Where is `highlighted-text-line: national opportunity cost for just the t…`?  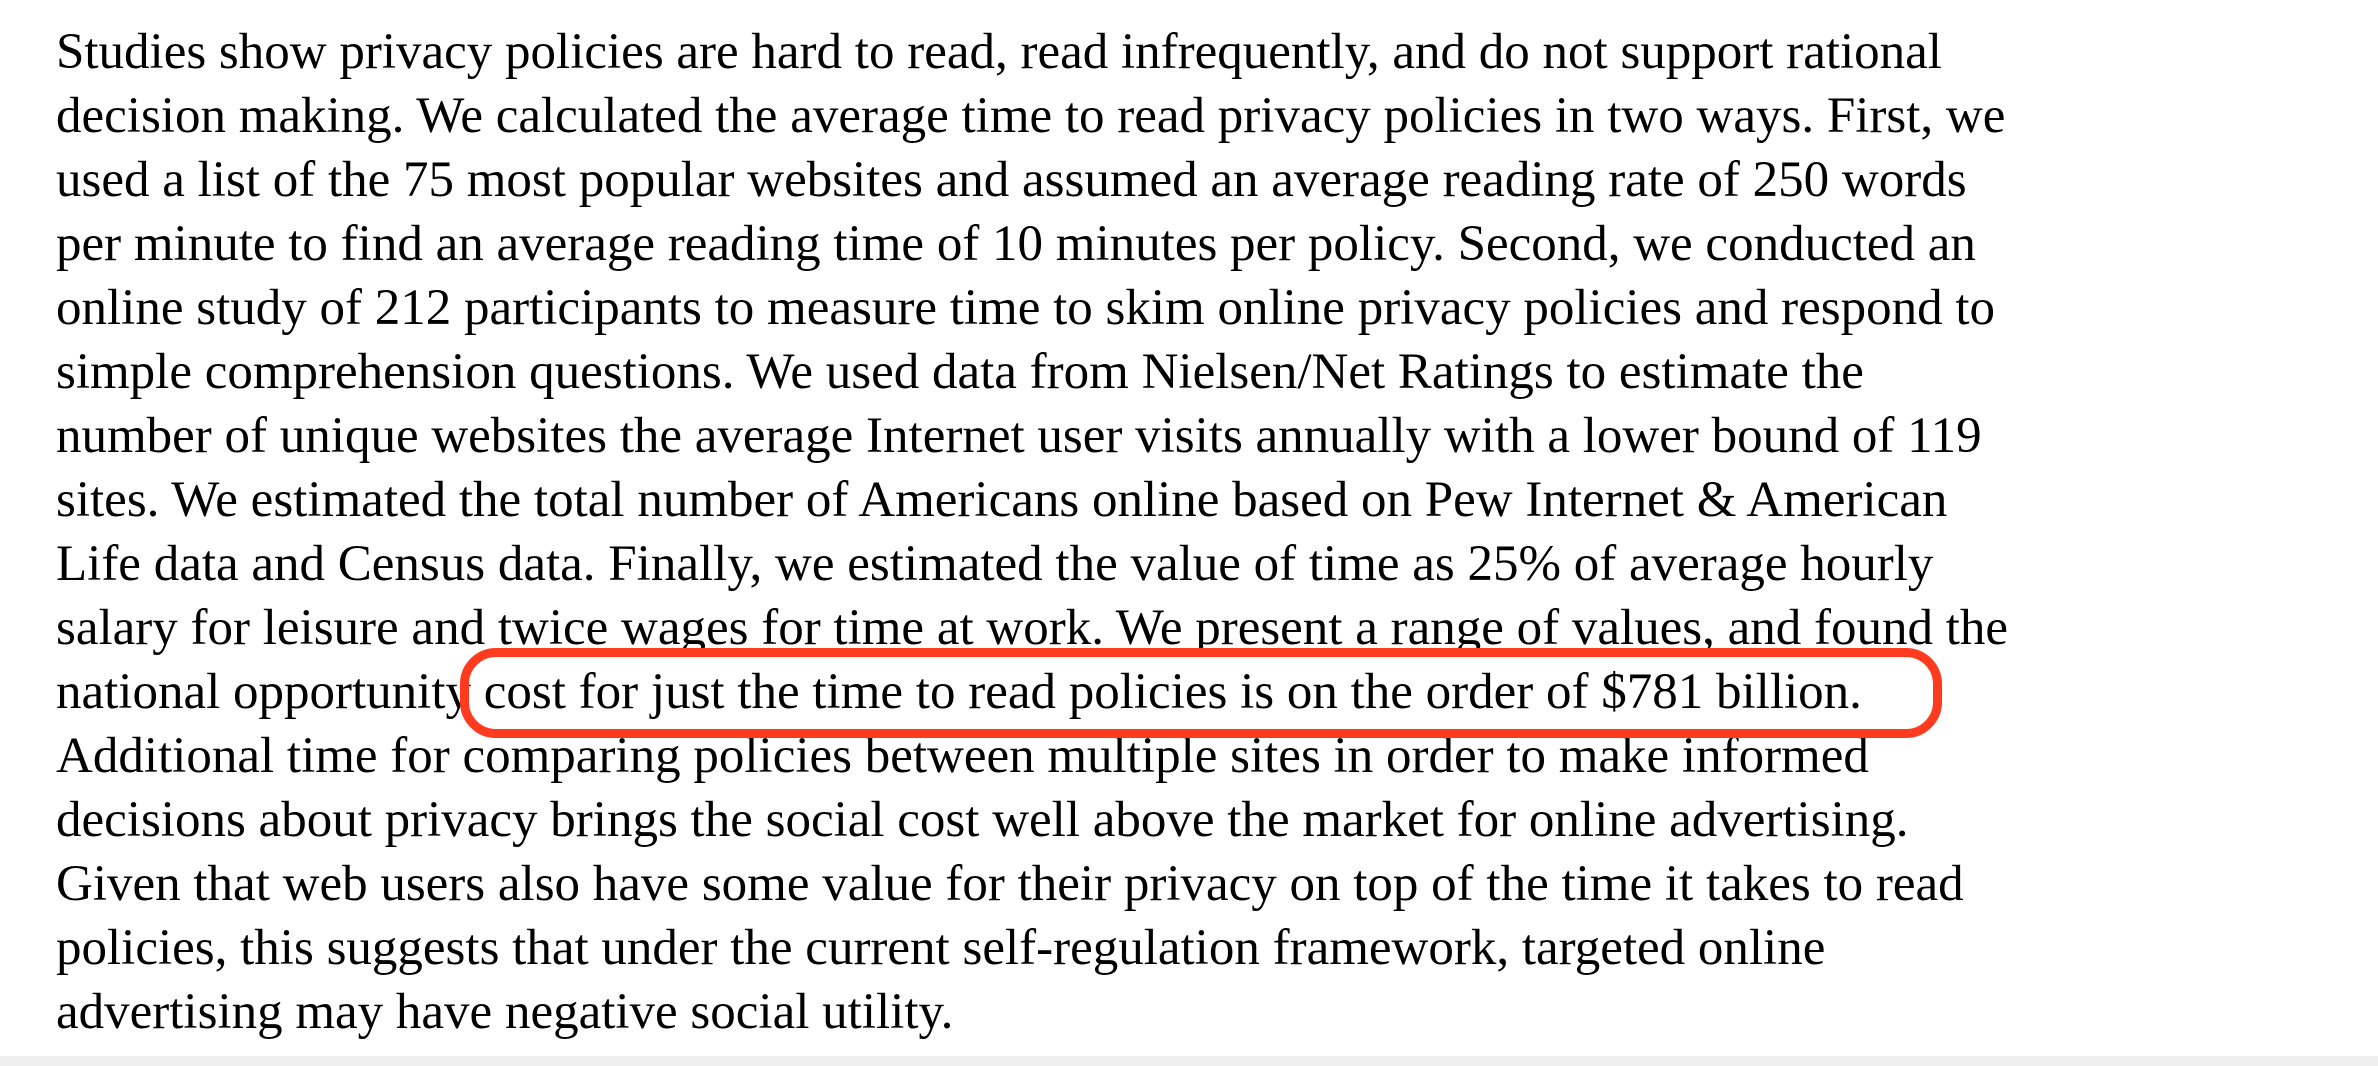 highlighted-text-line: national opportunity cost for just the t… is located at coordinates (1032, 693).